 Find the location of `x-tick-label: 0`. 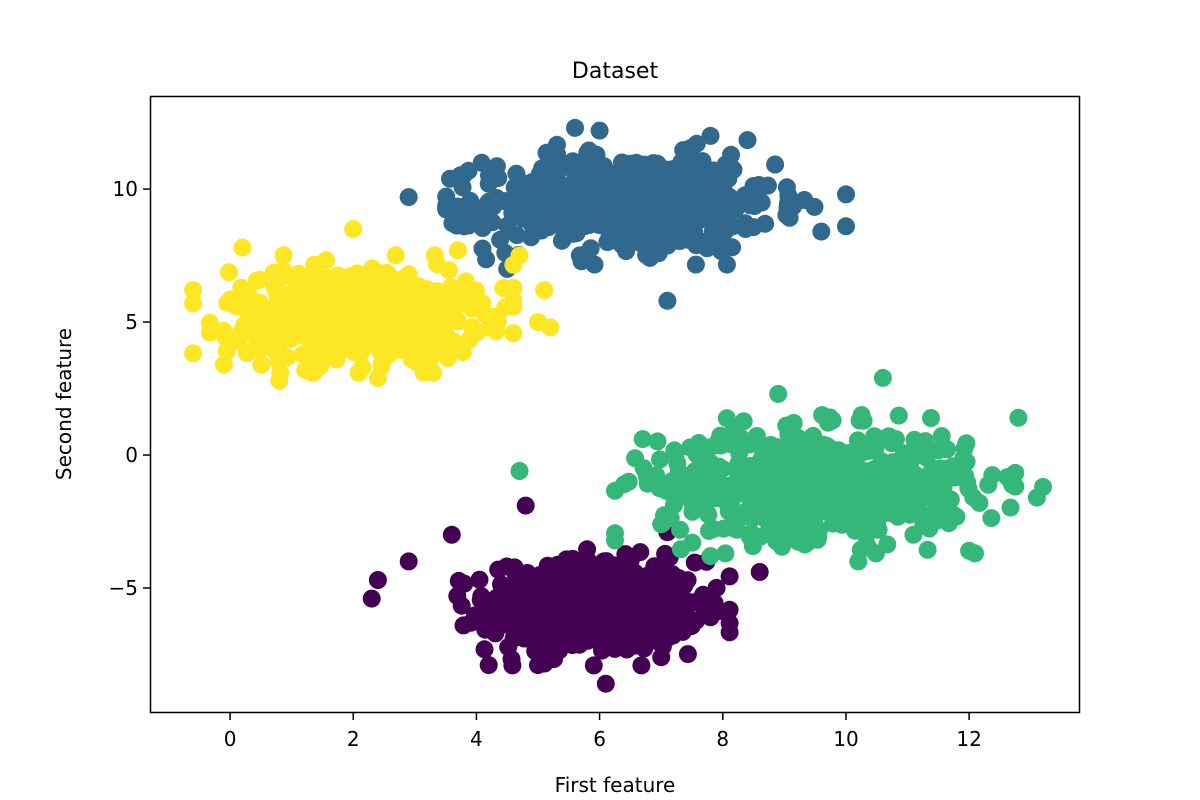

x-tick-label: 0 is located at coordinates (230, 739).